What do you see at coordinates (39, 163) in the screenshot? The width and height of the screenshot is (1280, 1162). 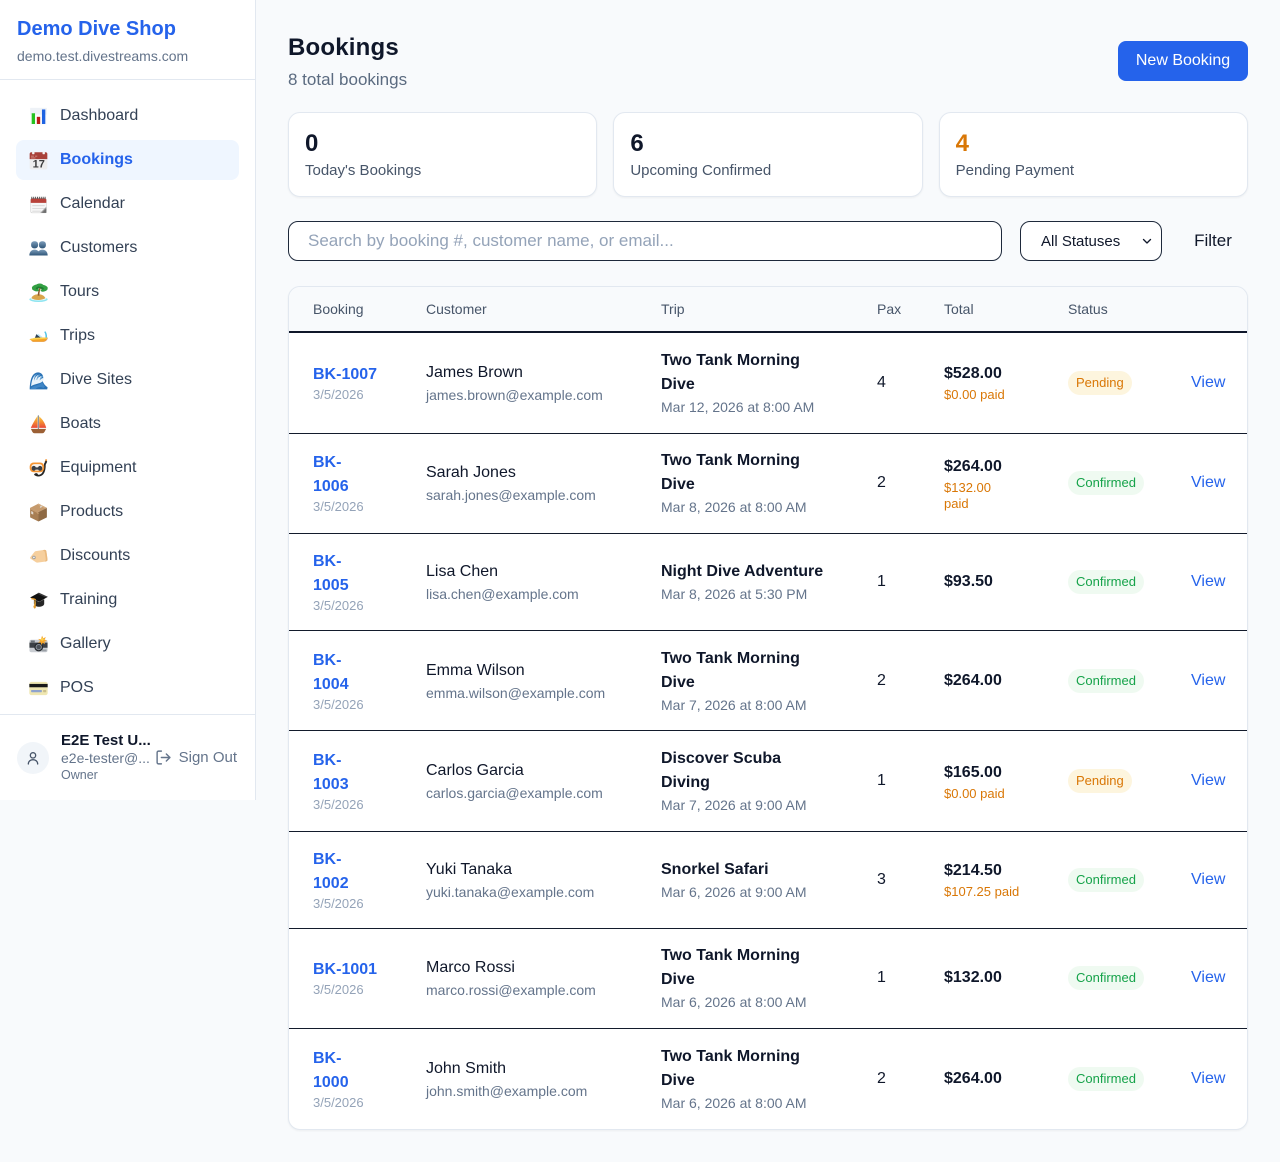 I see `svg-text: 17` at bounding box center [39, 163].